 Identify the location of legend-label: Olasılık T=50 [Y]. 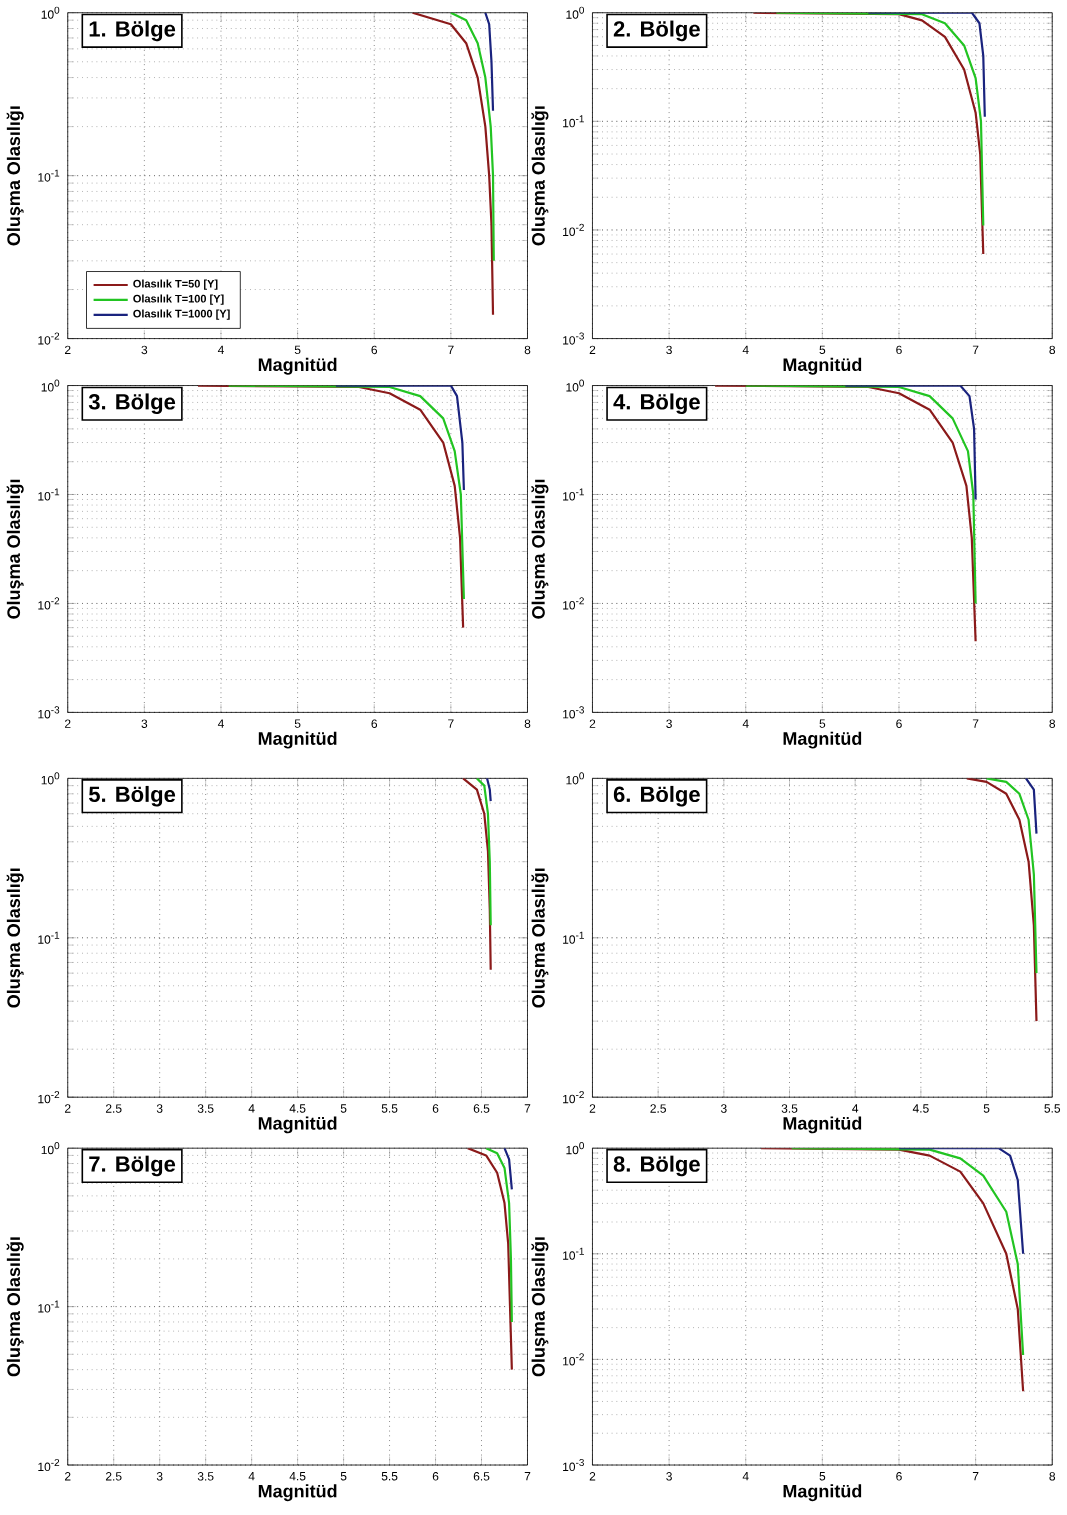
(175, 284).